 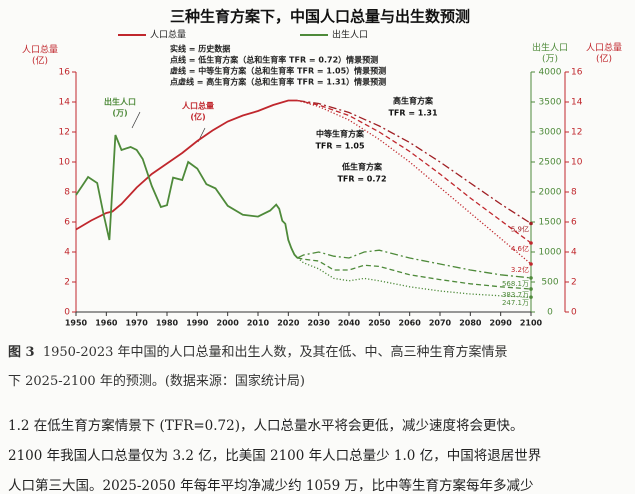 I want to click on y-tick-label: 4, so click(x=67, y=253).